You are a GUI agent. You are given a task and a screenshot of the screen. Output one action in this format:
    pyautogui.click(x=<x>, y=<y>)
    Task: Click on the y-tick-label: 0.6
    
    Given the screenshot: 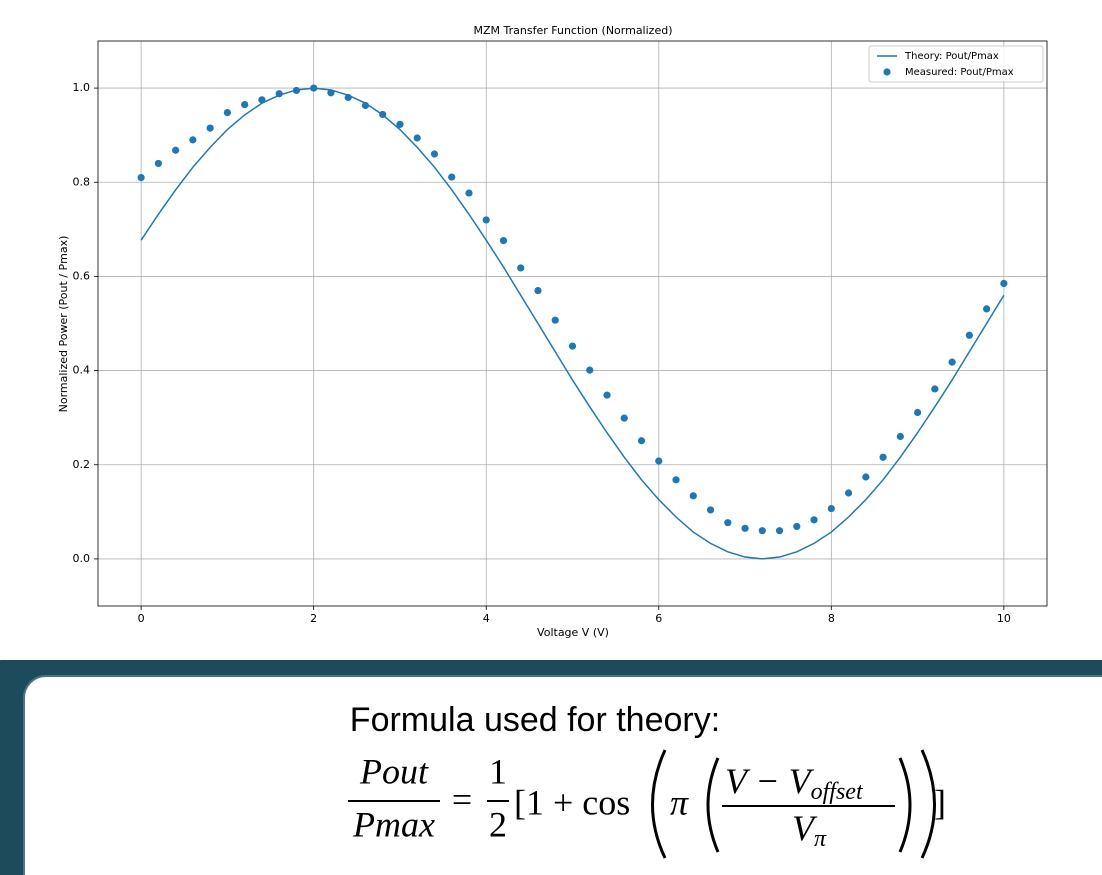 What is the action you would take?
    pyautogui.click(x=82, y=275)
    